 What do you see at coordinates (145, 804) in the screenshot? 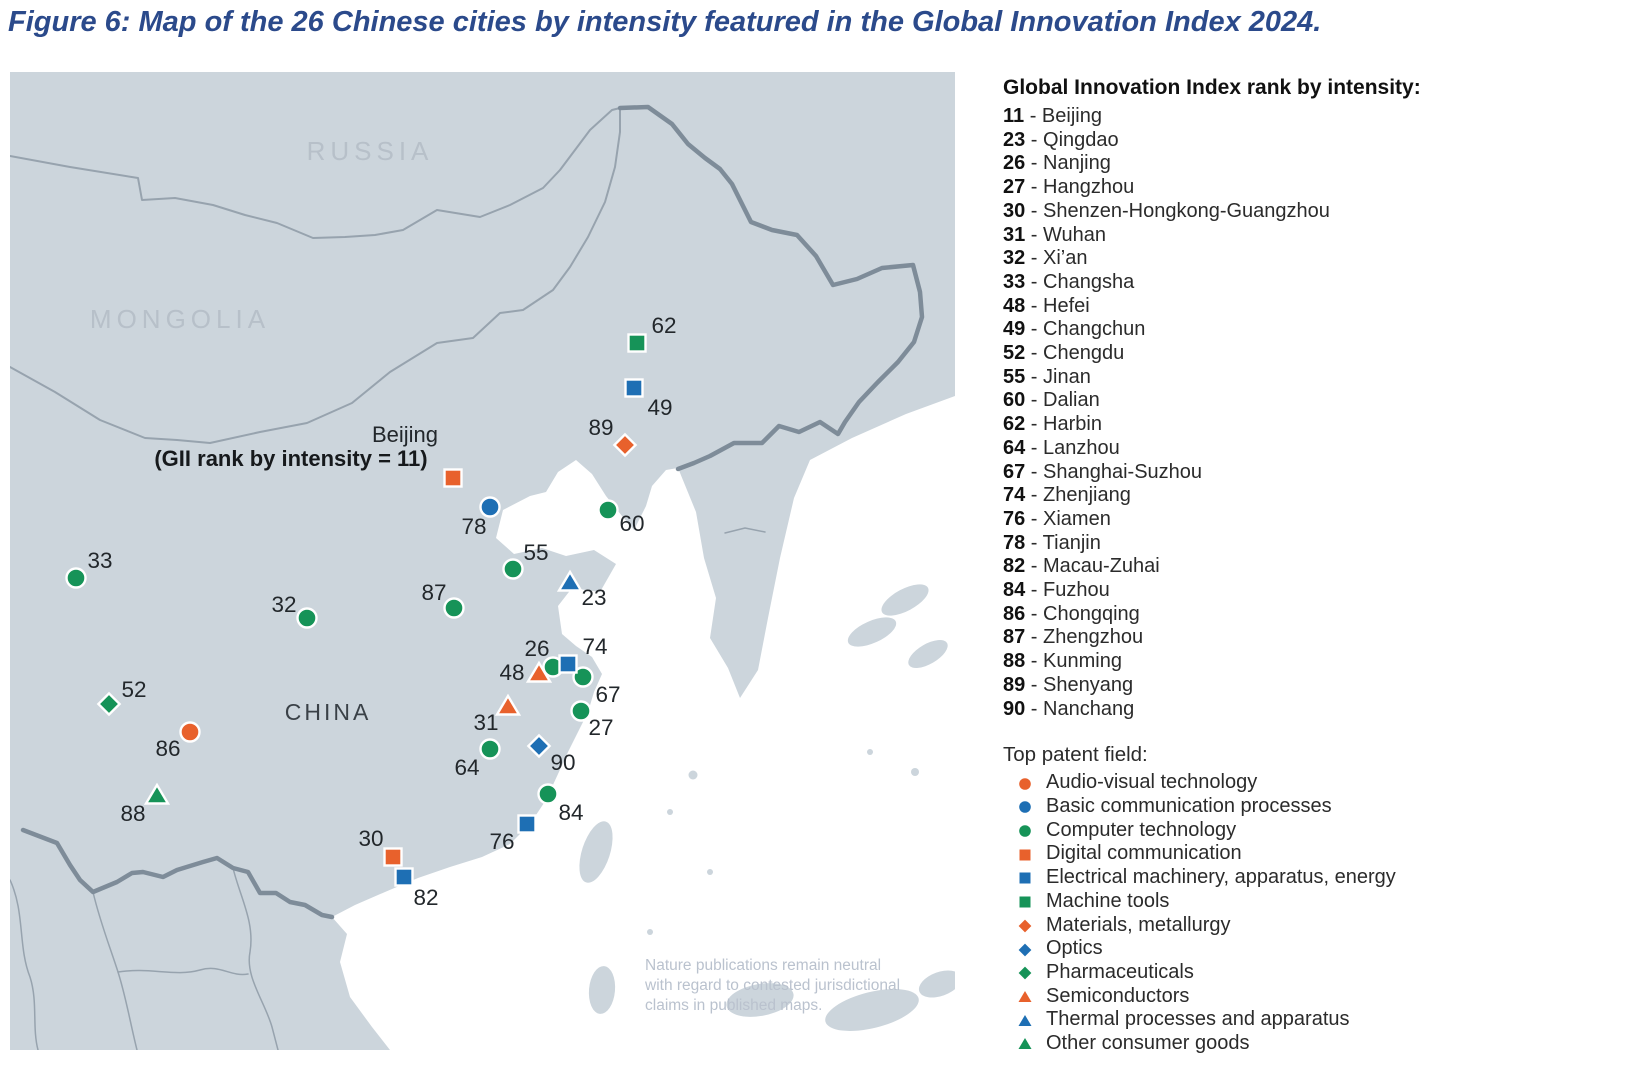
I see `city-marker-88: 88` at bounding box center [145, 804].